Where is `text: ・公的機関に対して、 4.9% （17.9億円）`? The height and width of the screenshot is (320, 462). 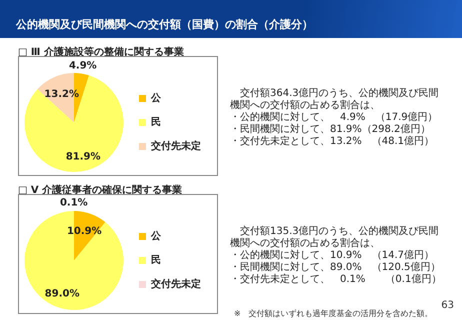
text: ・公的機関に対して、 4.9% （17.9億円） is located at coordinates (334, 118).